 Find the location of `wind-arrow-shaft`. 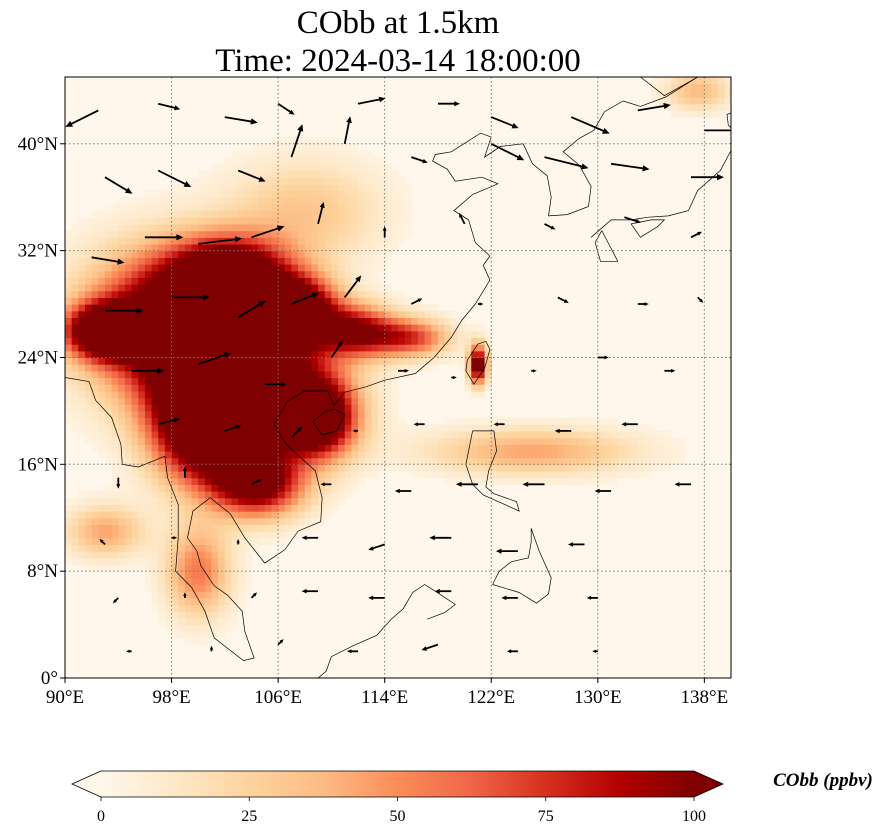

wind-arrow-shaft is located at coordinates (303, 299).